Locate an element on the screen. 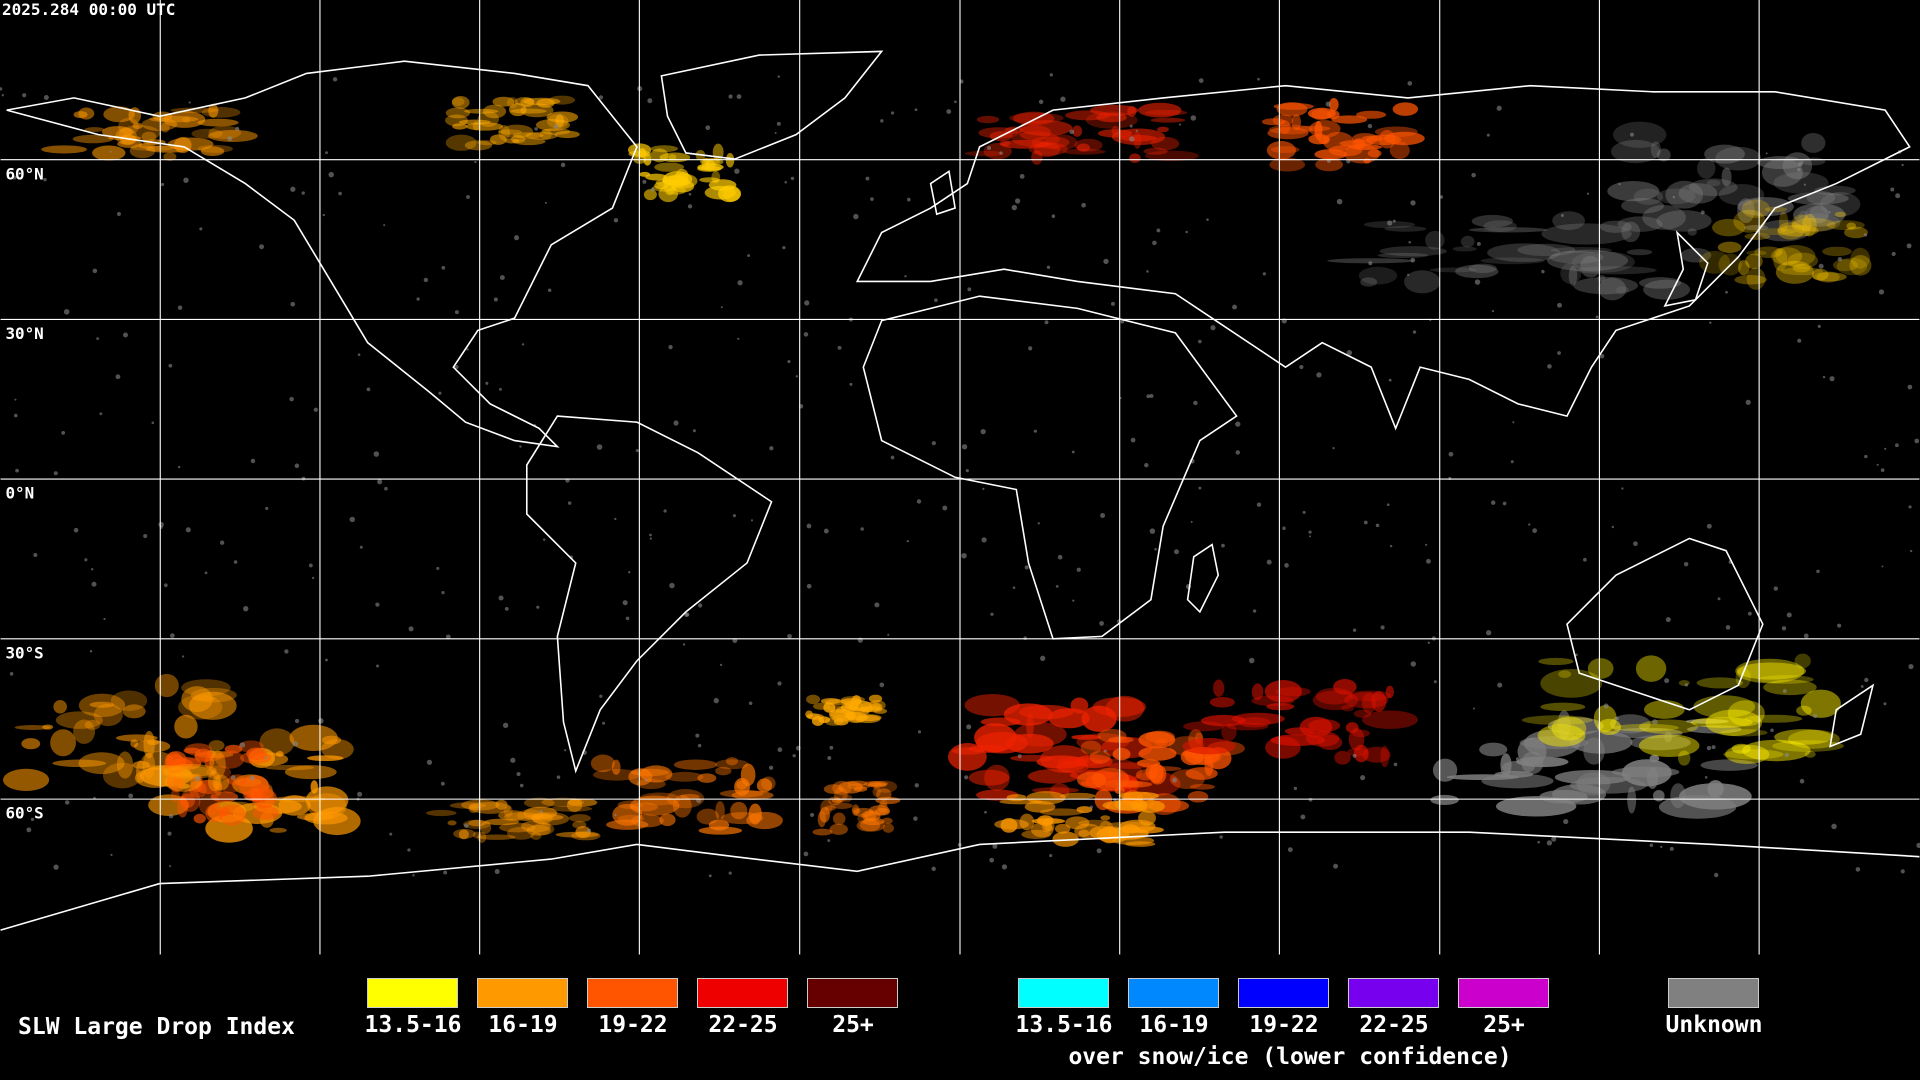 The image size is (1920, 1080). legend-label: 22-25 is located at coordinates (743, 1025).